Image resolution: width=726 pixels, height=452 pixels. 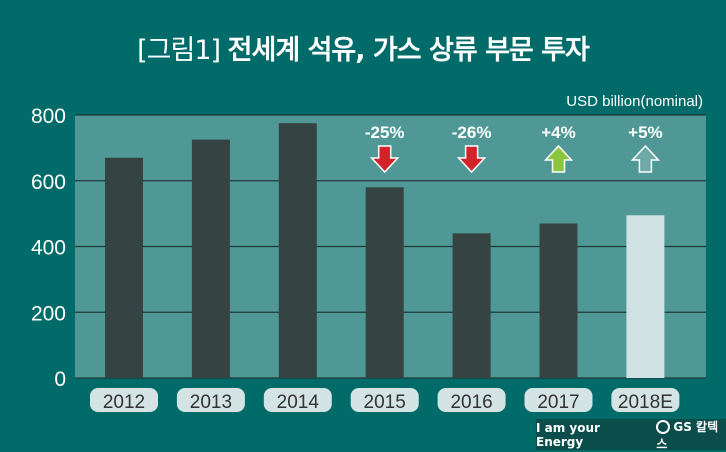 I want to click on y-tick-label: 0, so click(x=60, y=379).